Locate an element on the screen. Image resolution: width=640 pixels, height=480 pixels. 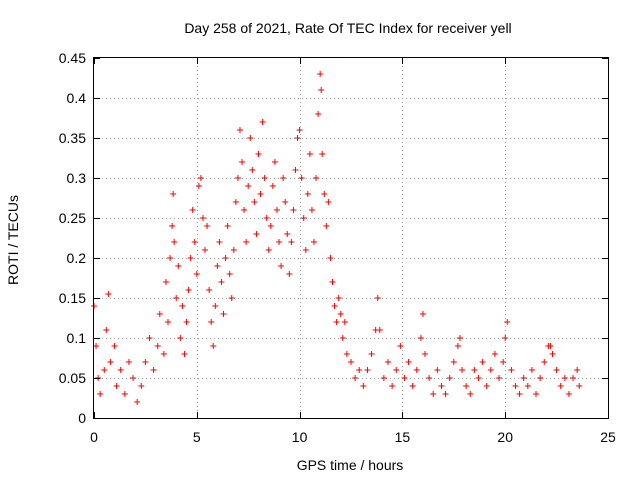
y-tick-label: 0.1 is located at coordinates (77, 338).